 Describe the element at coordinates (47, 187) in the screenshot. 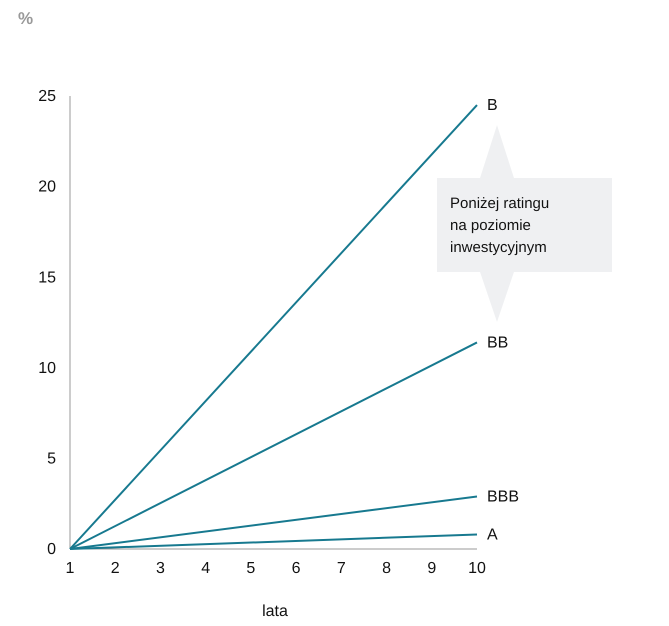

I see `y-tick-label: 20` at that location.